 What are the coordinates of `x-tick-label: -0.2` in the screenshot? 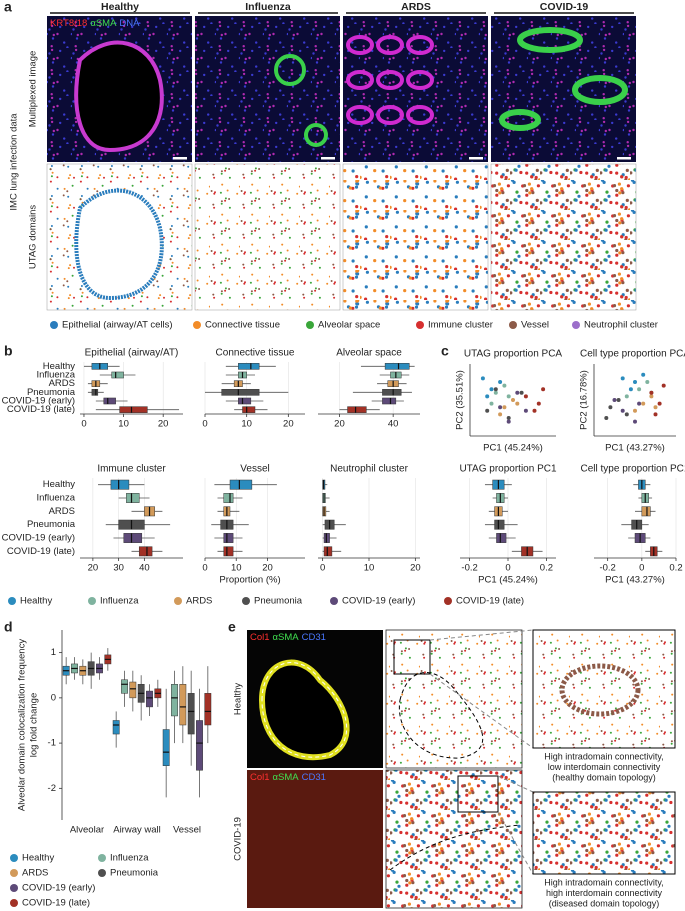 It's located at (469, 568).